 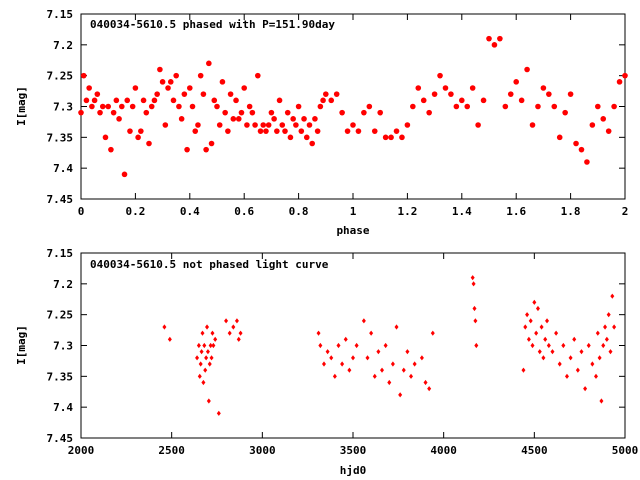 I want to click on x-axis-label: phase, so click(x=352, y=230).